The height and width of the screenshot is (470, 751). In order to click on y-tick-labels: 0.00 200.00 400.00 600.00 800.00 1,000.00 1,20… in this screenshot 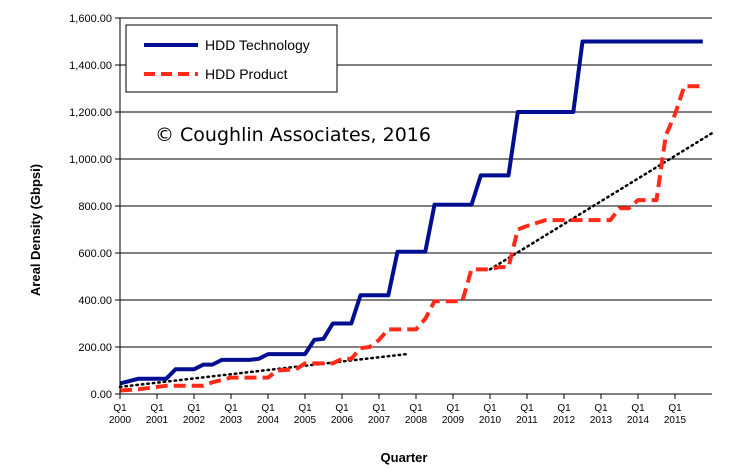, I will do `click(94, 207)`.